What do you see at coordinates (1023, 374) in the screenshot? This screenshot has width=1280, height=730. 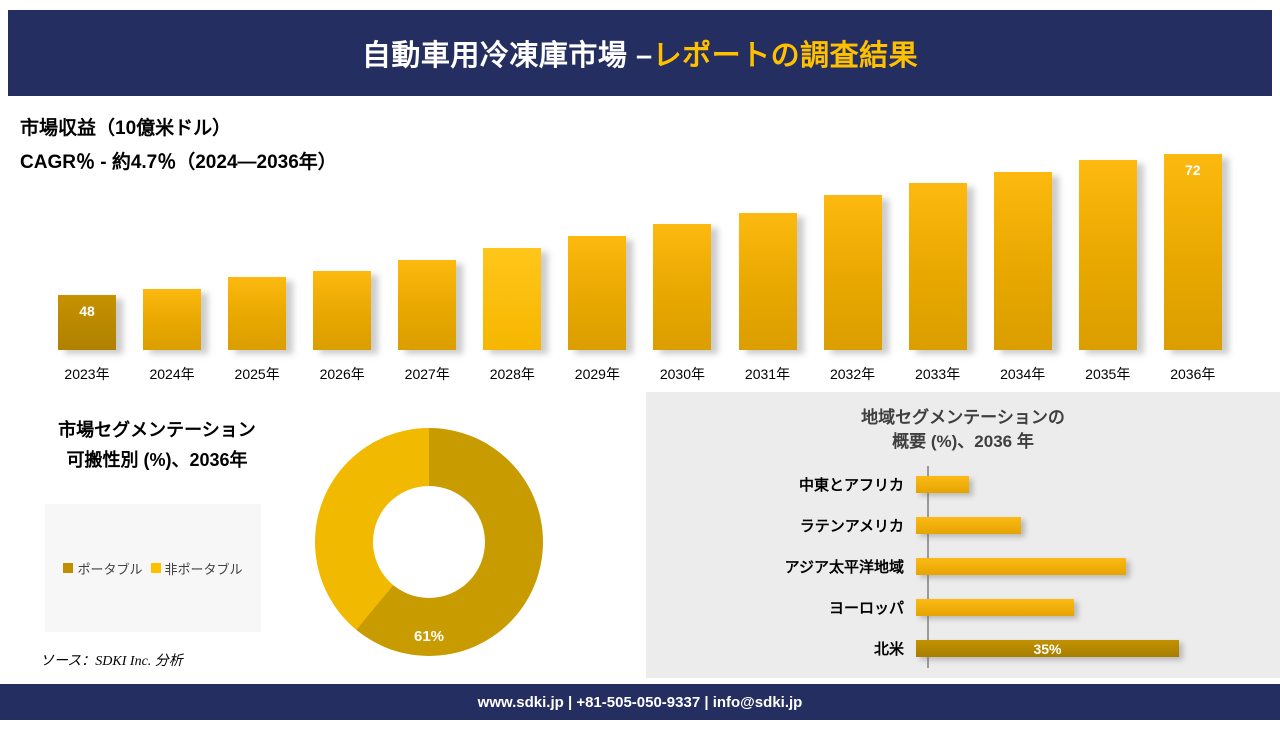 I see `year-label: 2034年` at bounding box center [1023, 374].